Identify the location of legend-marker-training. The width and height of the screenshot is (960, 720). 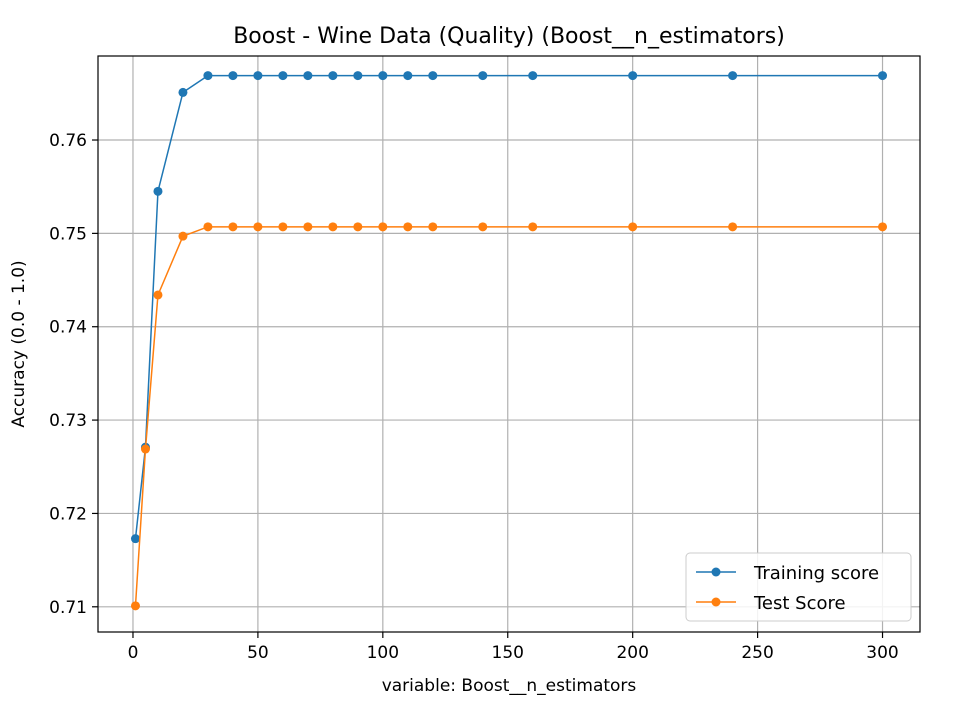
(716, 572).